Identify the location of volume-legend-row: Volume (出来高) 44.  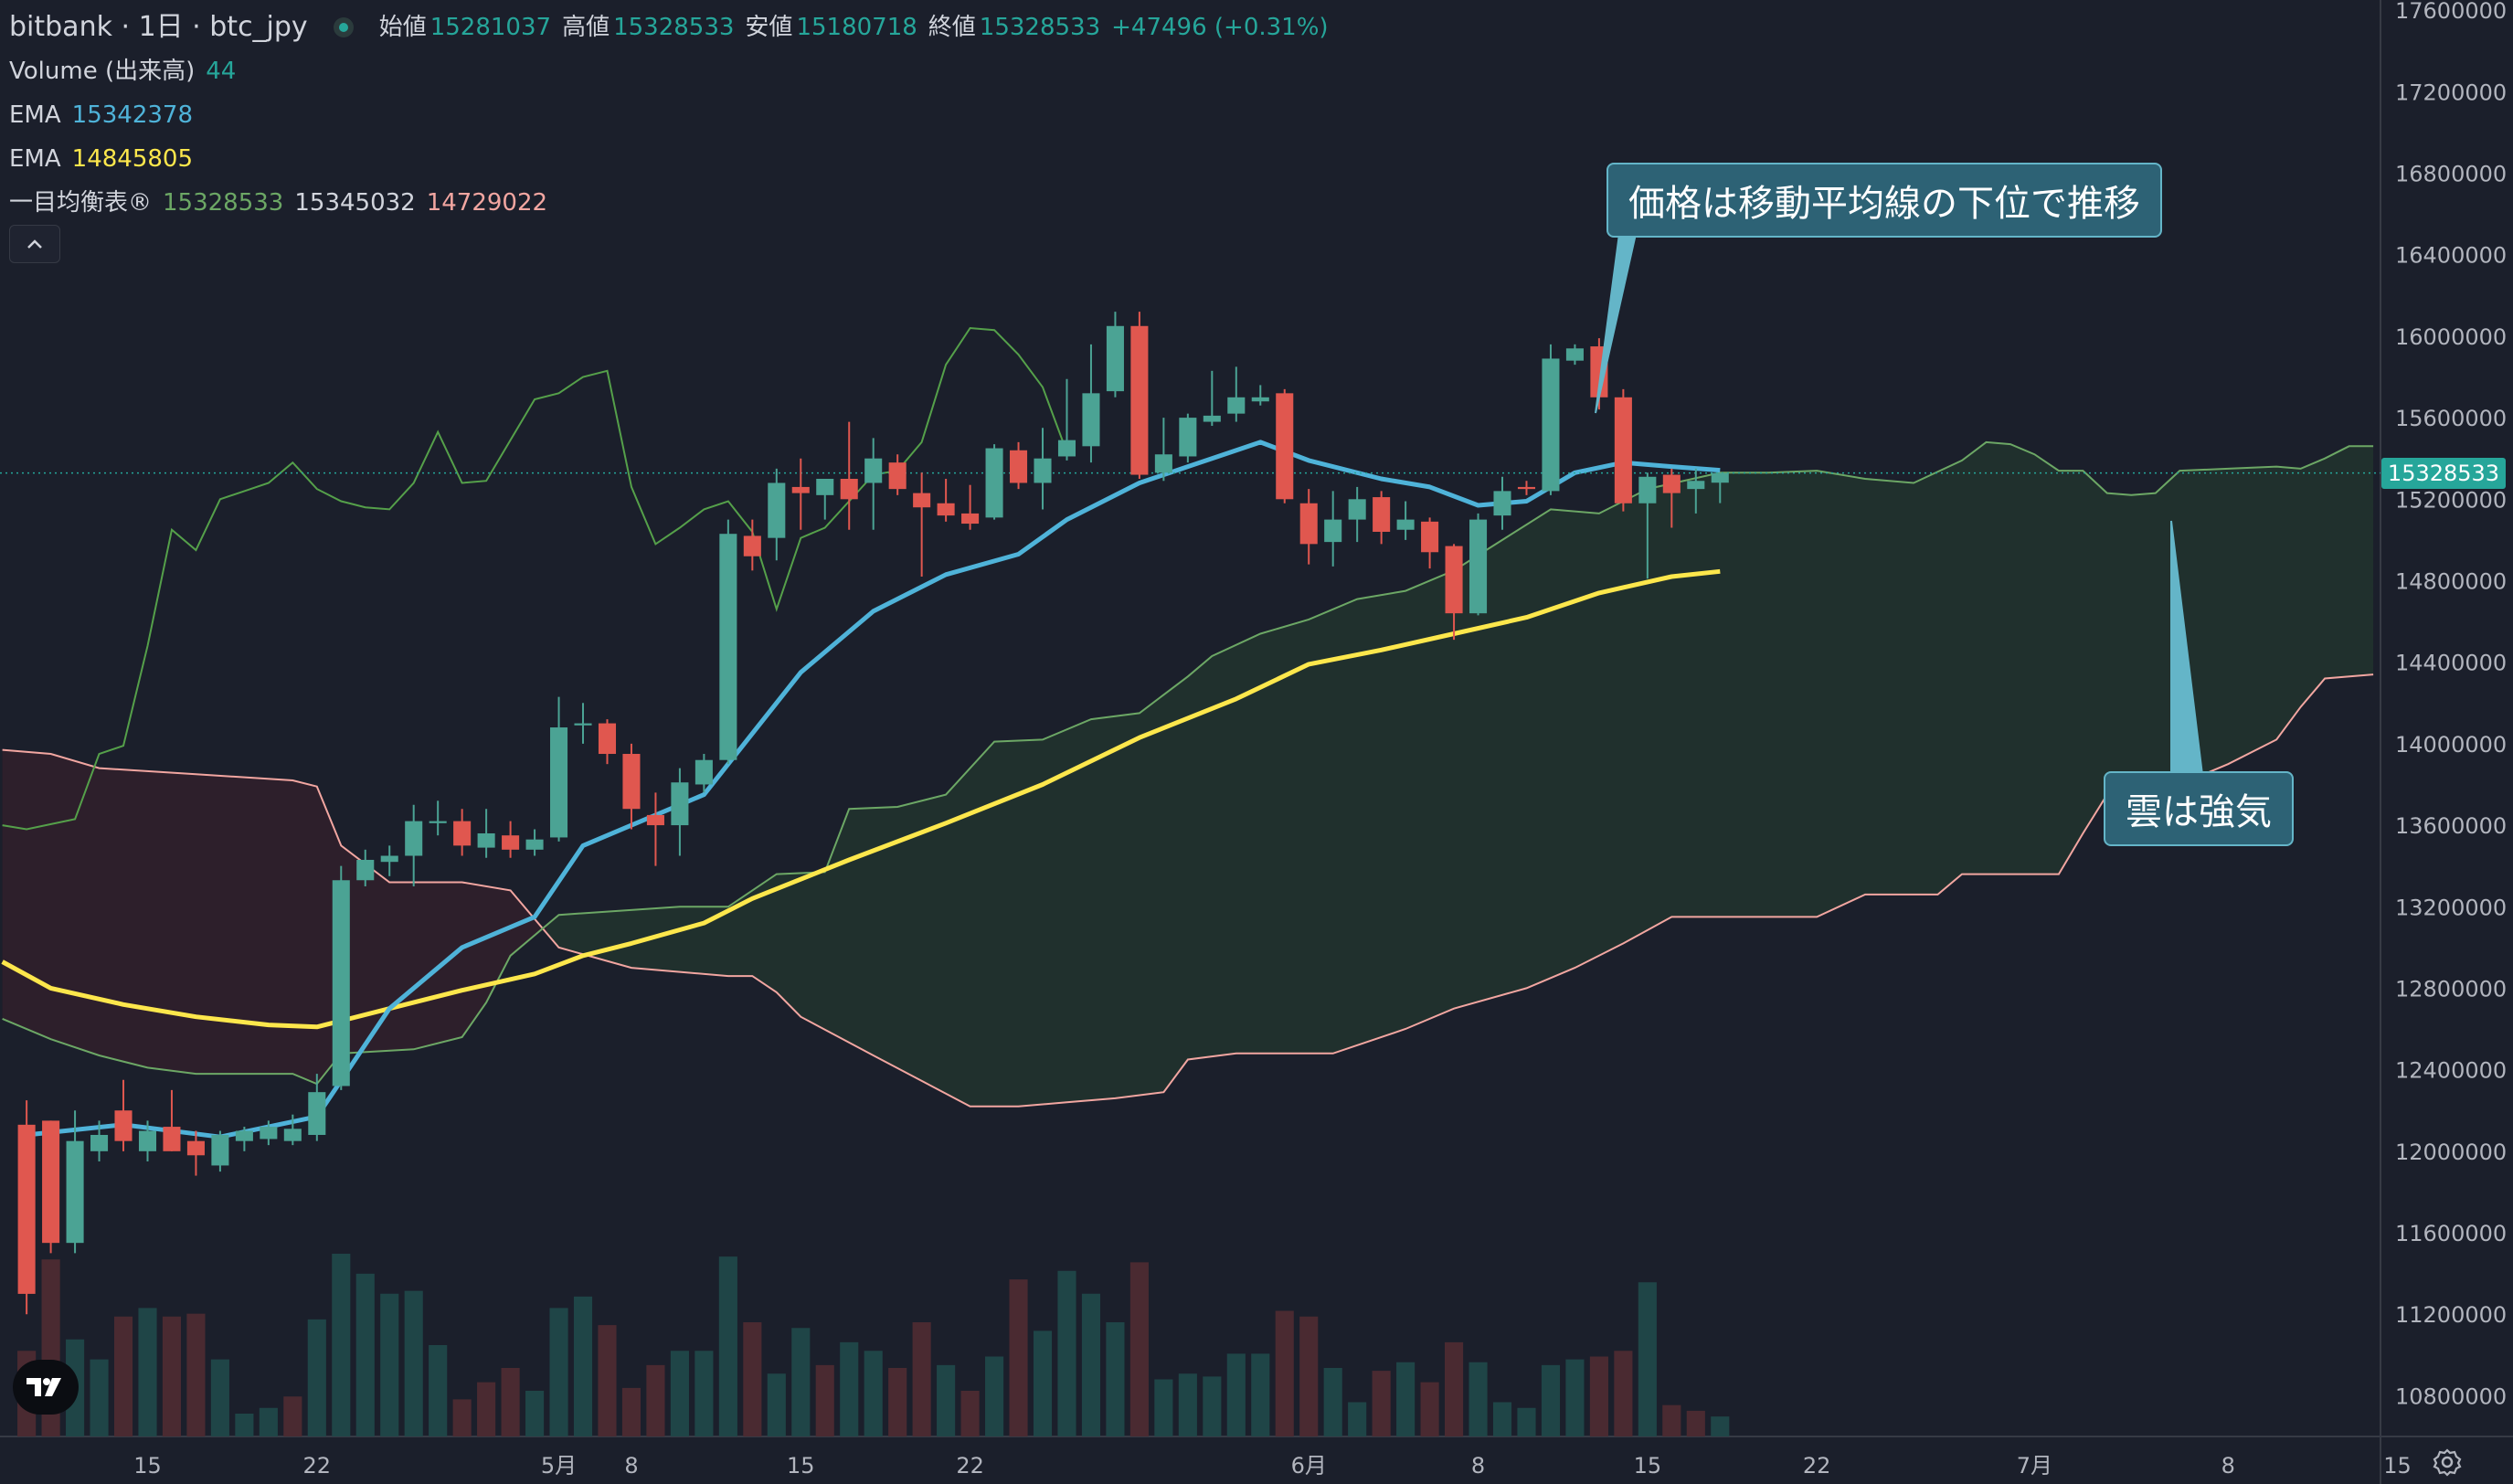
(674, 71).